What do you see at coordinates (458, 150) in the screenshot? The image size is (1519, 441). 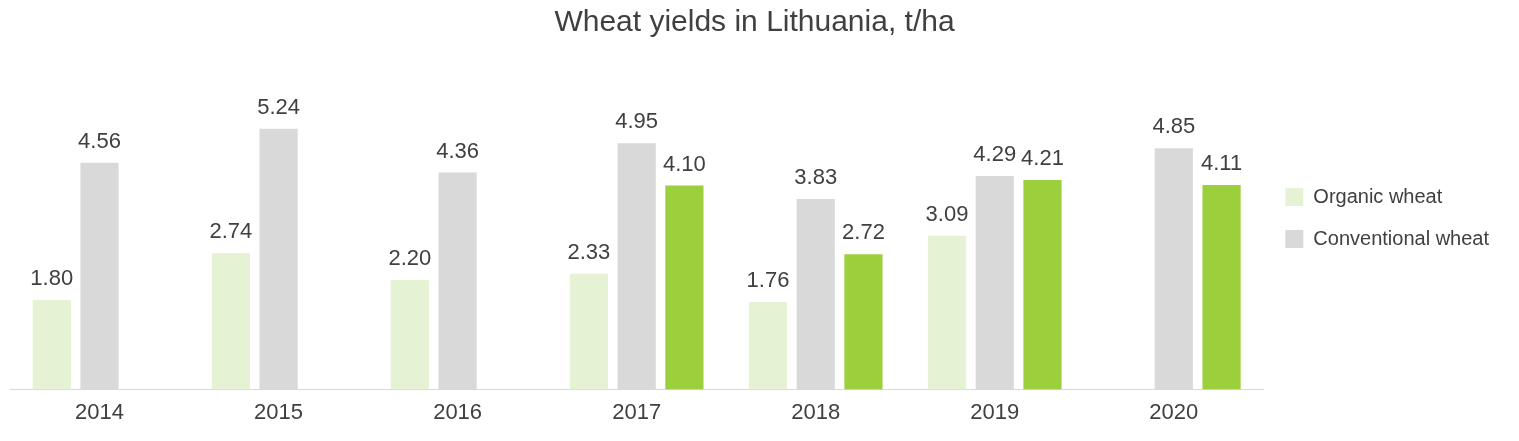 I see `data-label: 4.36` at bounding box center [458, 150].